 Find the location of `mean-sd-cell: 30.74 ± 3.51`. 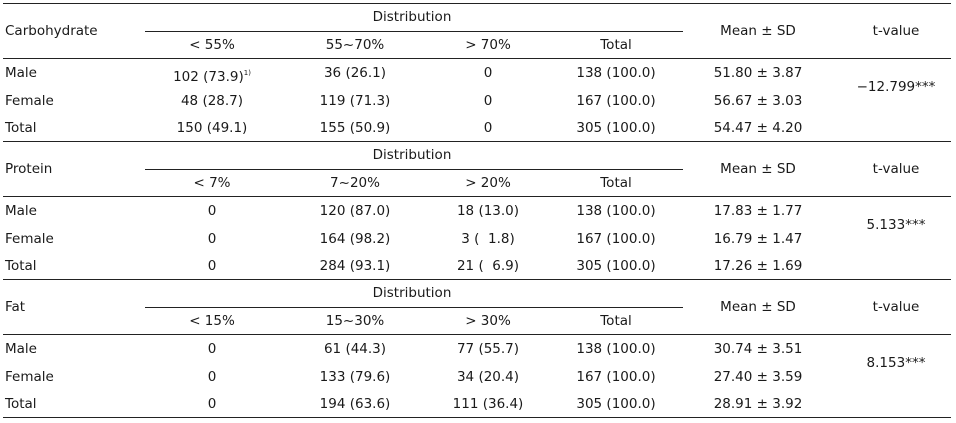

mean-sd-cell: 30.74 ± 3.51 is located at coordinates (758, 349).